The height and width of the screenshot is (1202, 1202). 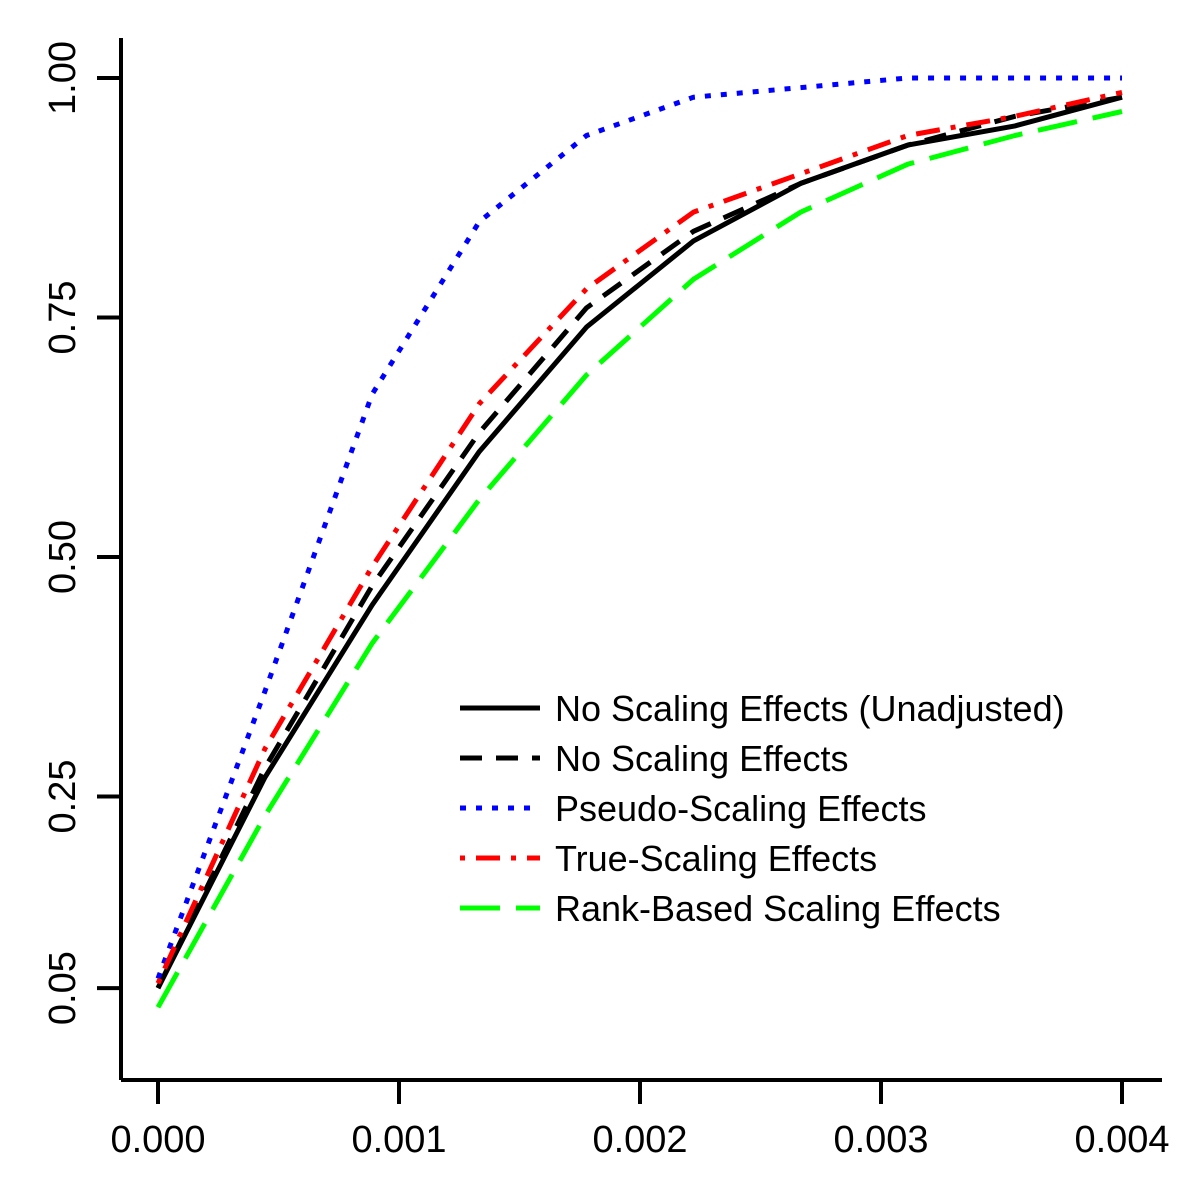 I want to click on legend-label-4: True-Scaling Effects, so click(x=716, y=858).